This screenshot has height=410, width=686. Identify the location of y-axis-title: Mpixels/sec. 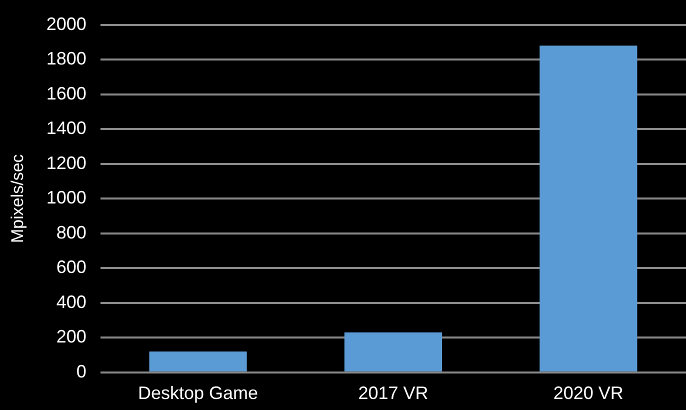
(17, 199).